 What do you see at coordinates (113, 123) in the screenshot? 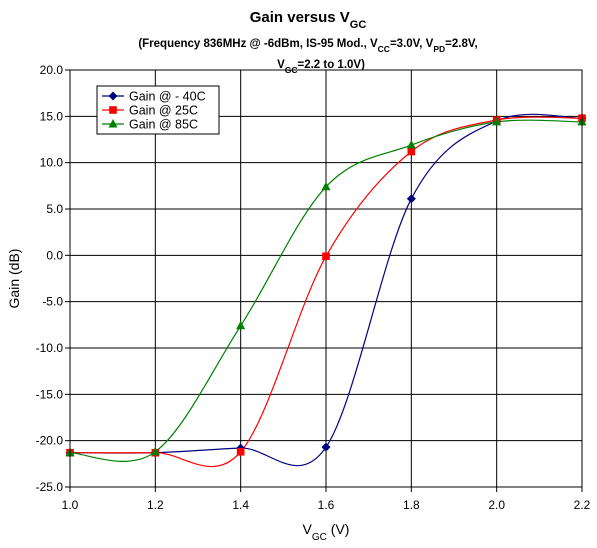
I see `legend-marker-triangle` at bounding box center [113, 123].